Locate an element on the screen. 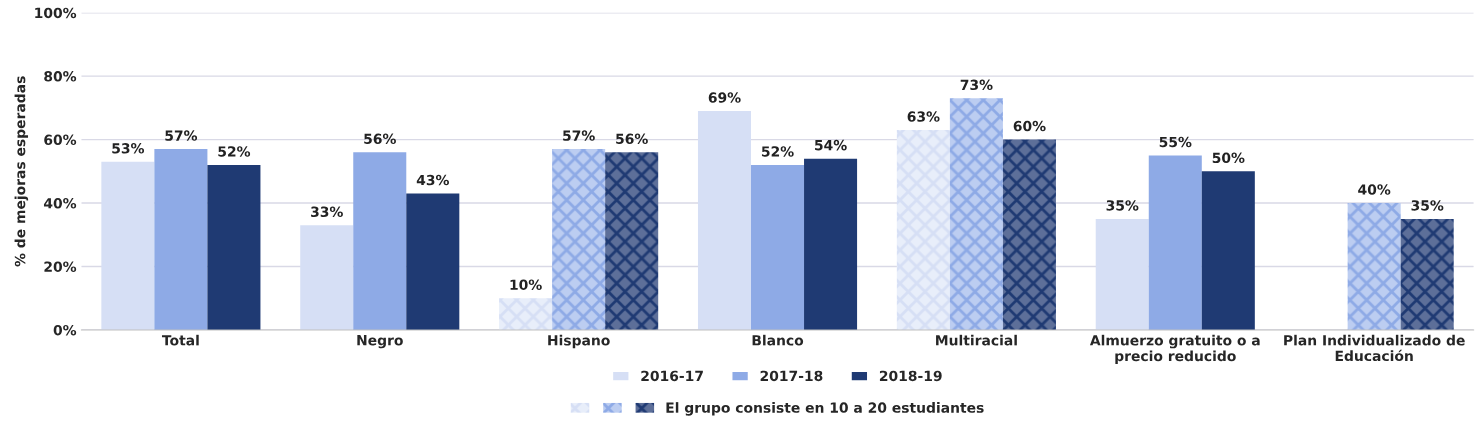  text: El grupo consiste en 10 a 20 estudiantes is located at coordinates (825, 409).